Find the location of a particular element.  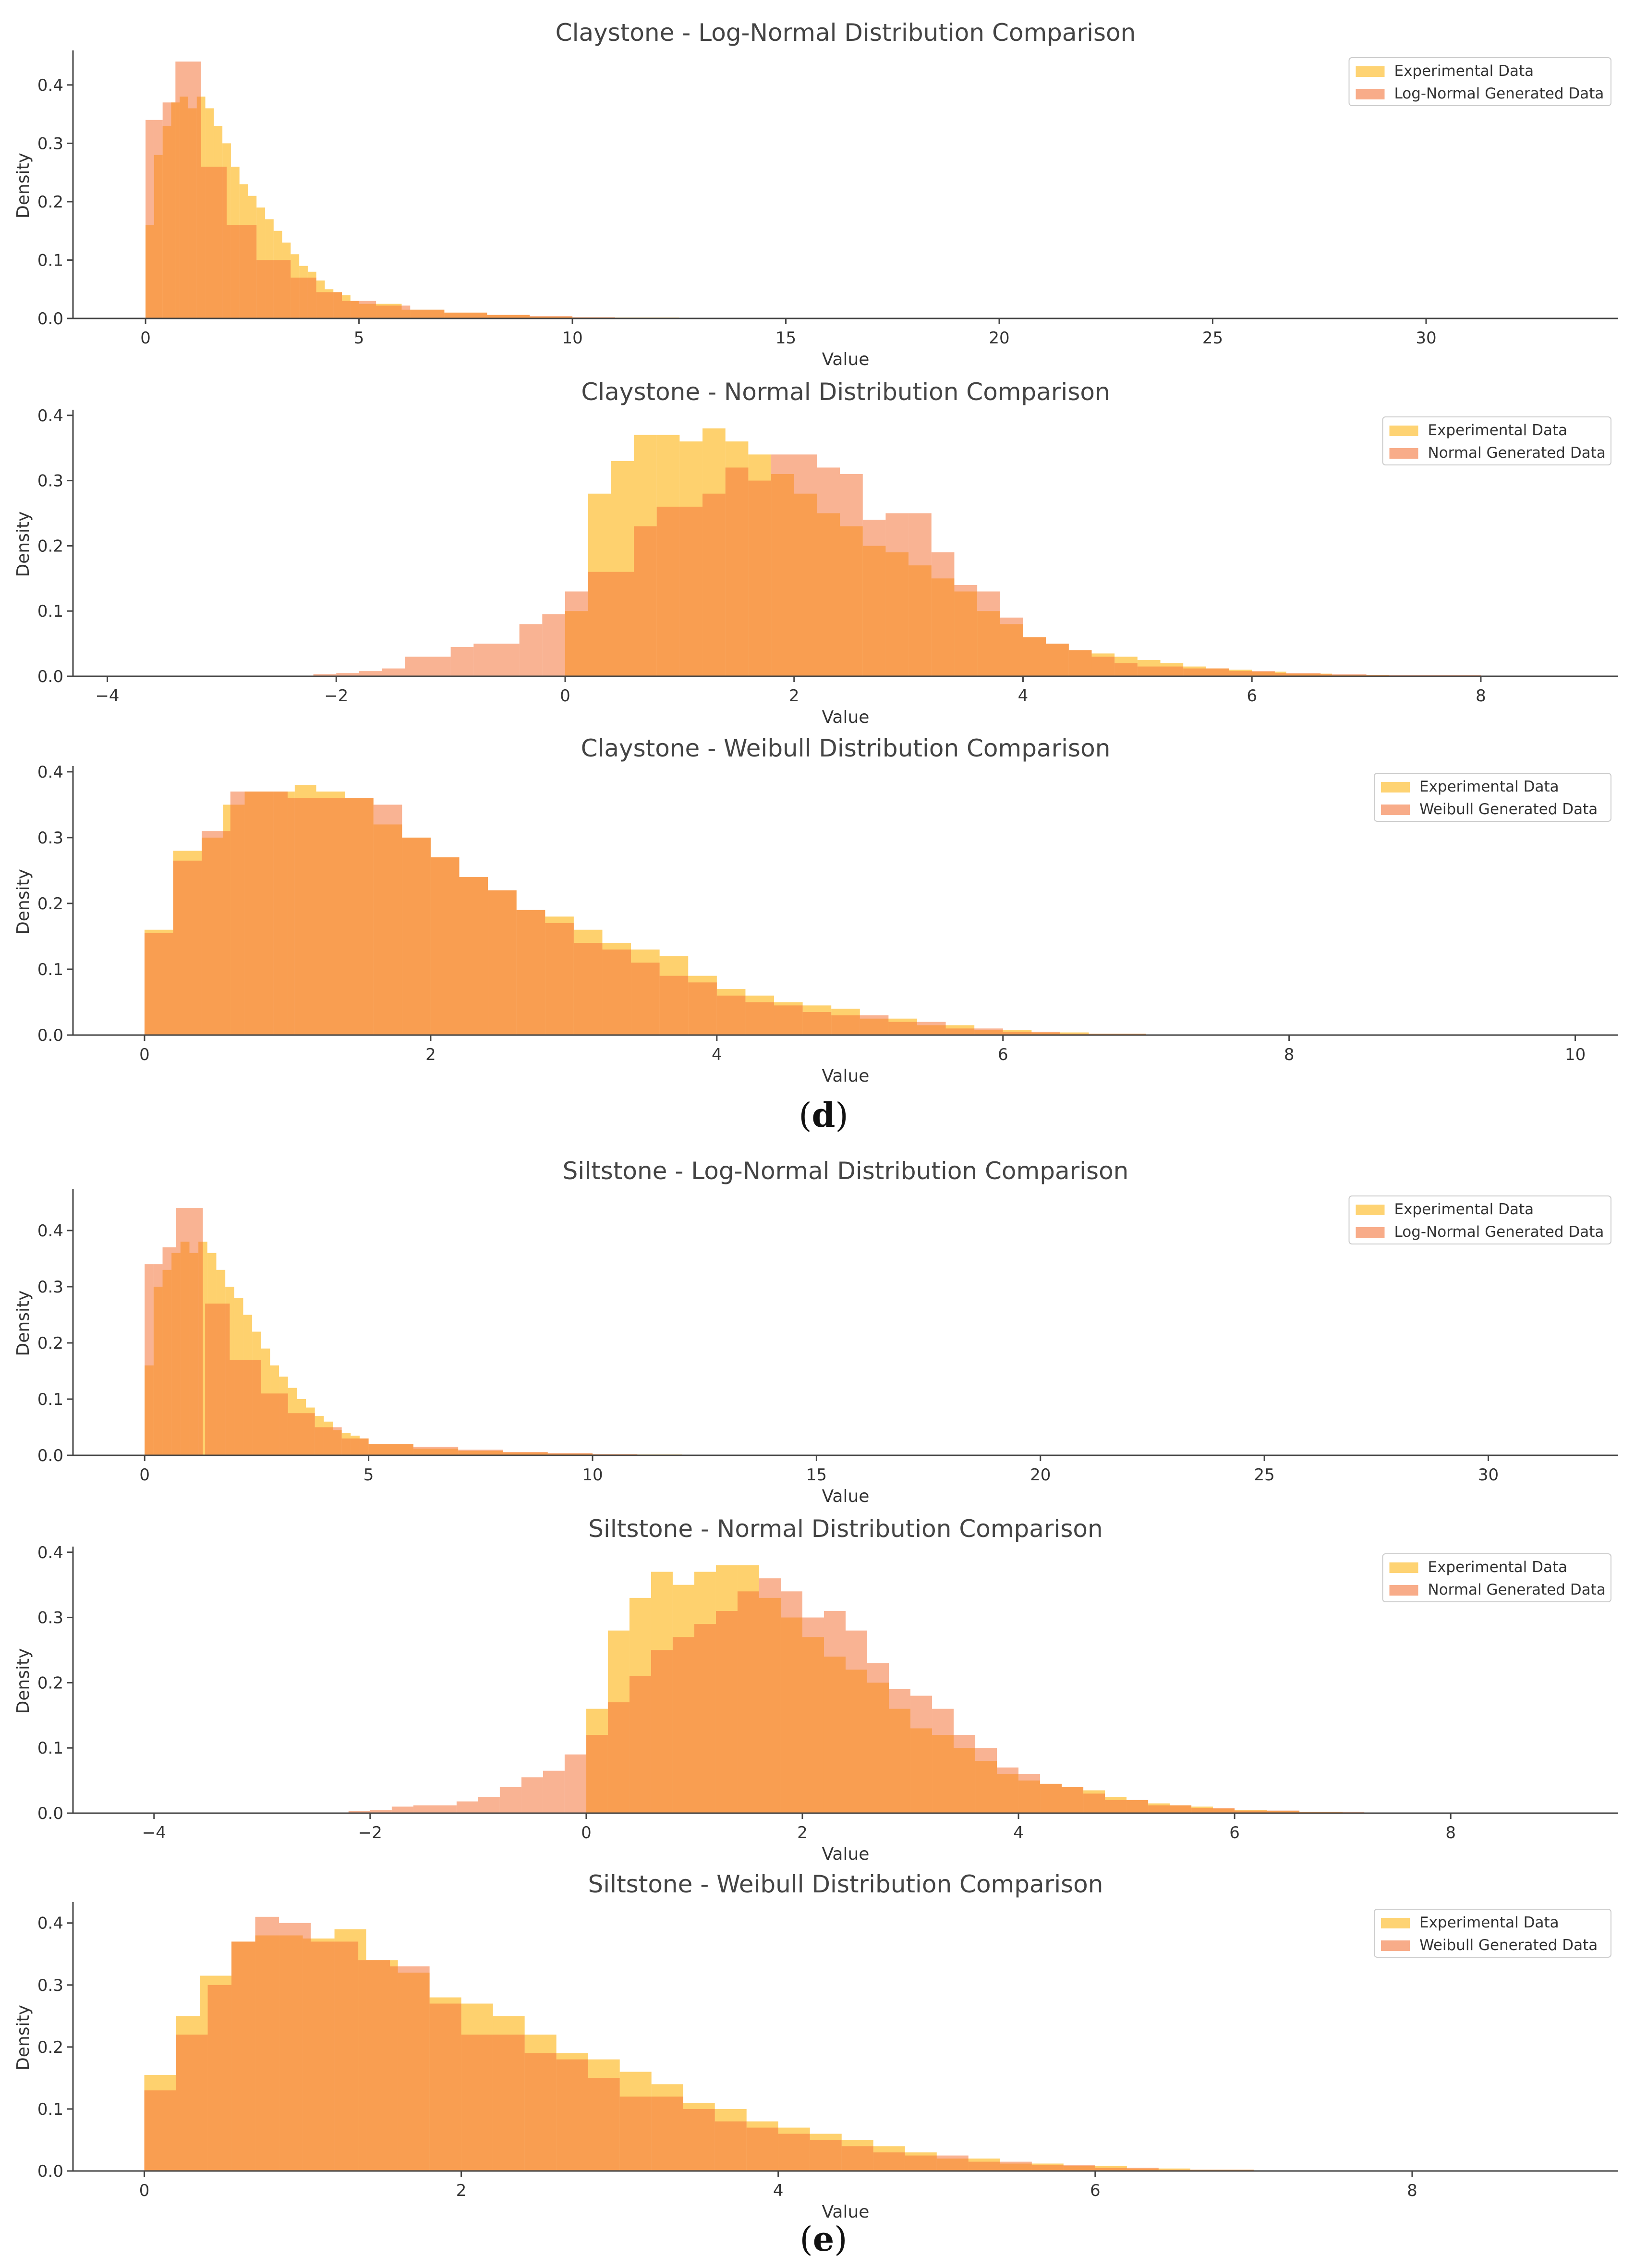

x-tick-label: 5 is located at coordinates (368, 1475).